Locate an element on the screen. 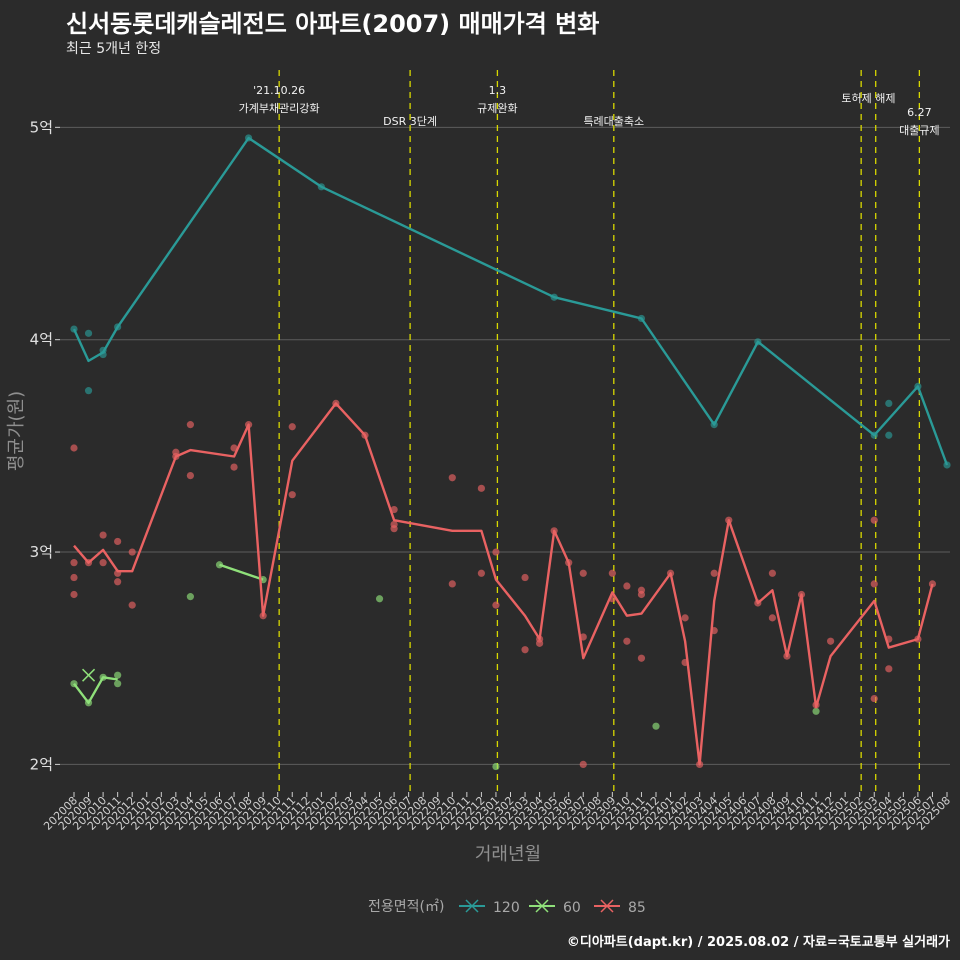 This screenshot has width=960, height=960. legend-label: 85 is located at coordinates (637, 908).